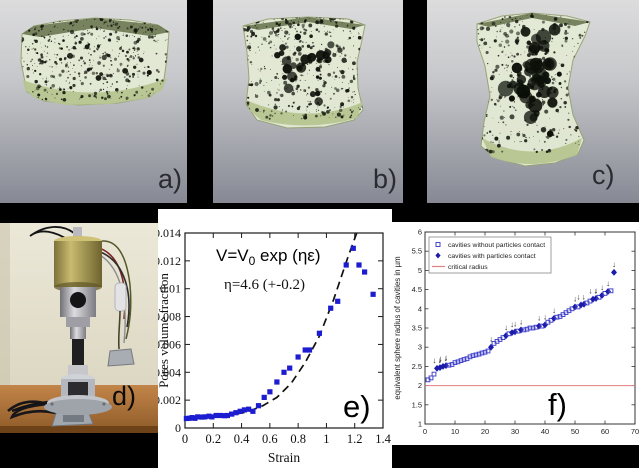 The width and height of the screenshot is (639, 468). What do you see at coordinates (78, 370) in the screenshot?
I see `rod-coupler` at bounding box center [78, 370].